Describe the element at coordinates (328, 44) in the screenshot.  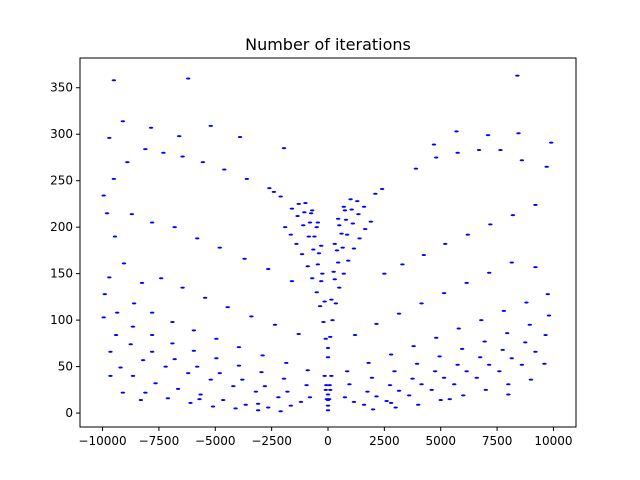
I see `chart-title: Number of iterations` at that location.